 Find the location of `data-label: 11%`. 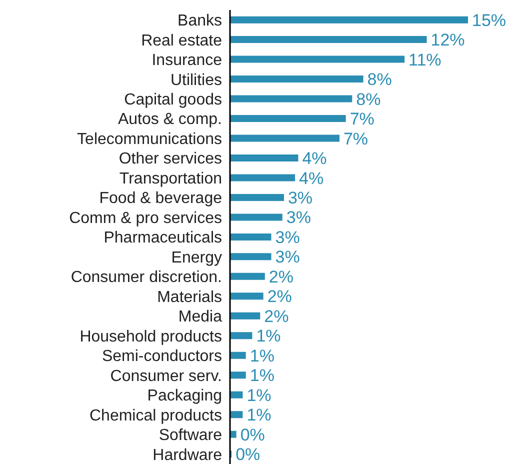

data-label: 11% is located at coordinates (425, 60).